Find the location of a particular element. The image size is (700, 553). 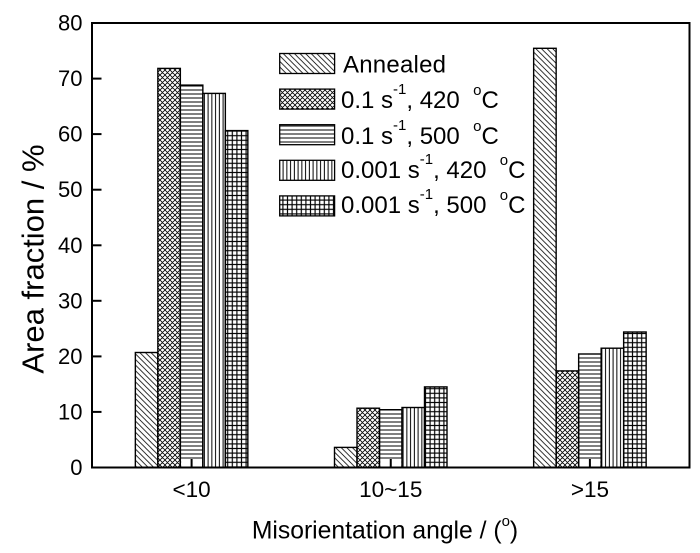

svg-text: 0.001 s-1, 500 oC is located at coordinates (433, 202).